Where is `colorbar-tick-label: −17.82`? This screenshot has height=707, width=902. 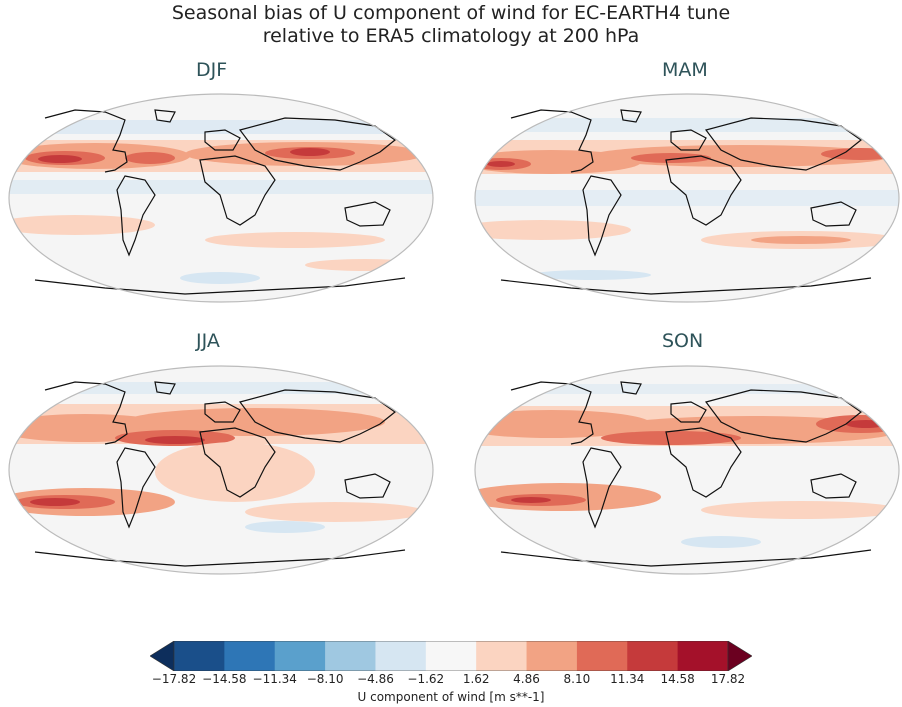 colorbar-tick-label: −17.82 is located at coordinates (174, 679).